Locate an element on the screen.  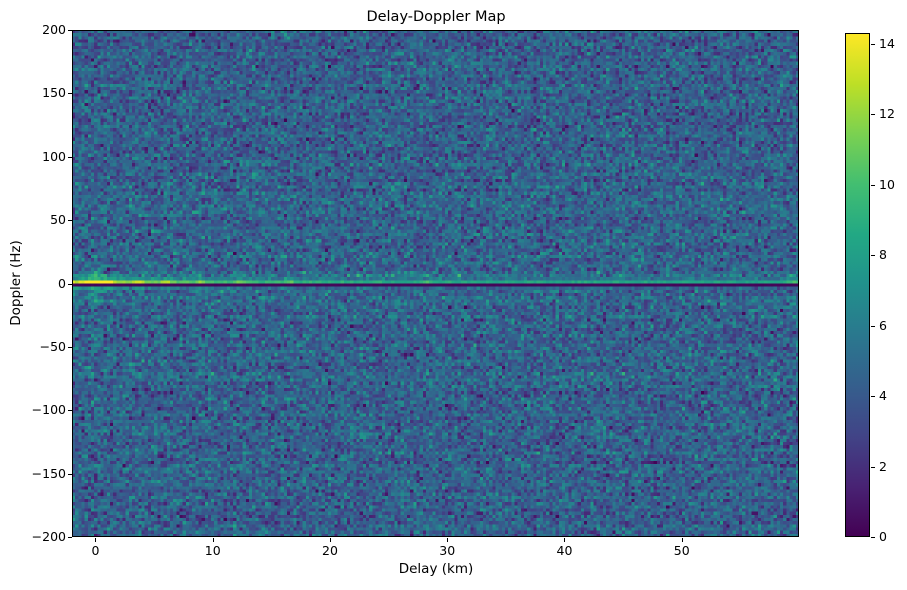
y-tick-label: −200 is located at coordinates (48, 536).